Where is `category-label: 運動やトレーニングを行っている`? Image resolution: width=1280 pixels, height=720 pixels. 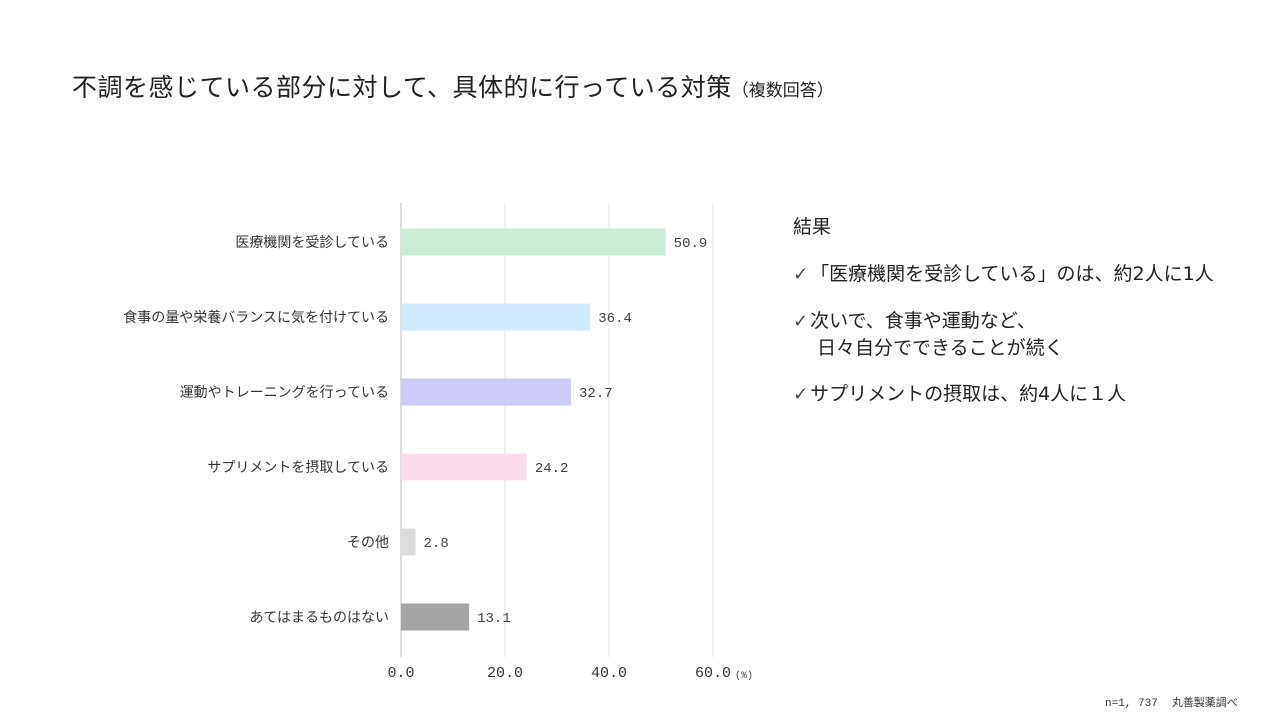 category-label: 運動やトレーニングを行っている is located at coordinates (284, 393).